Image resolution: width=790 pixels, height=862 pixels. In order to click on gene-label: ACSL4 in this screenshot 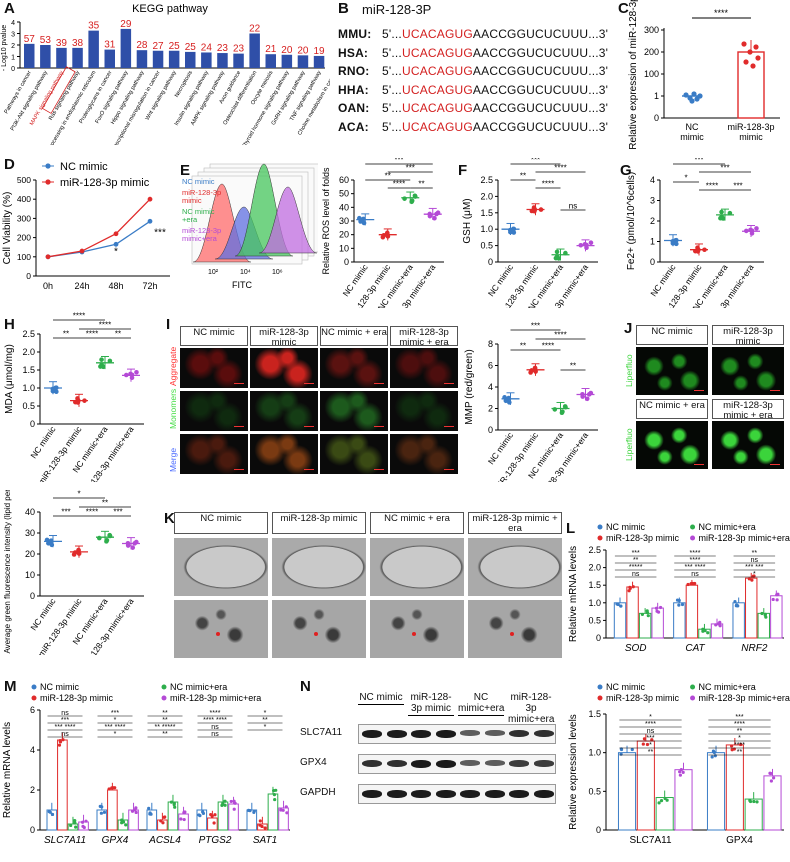, I will do `click(164, 840)`.